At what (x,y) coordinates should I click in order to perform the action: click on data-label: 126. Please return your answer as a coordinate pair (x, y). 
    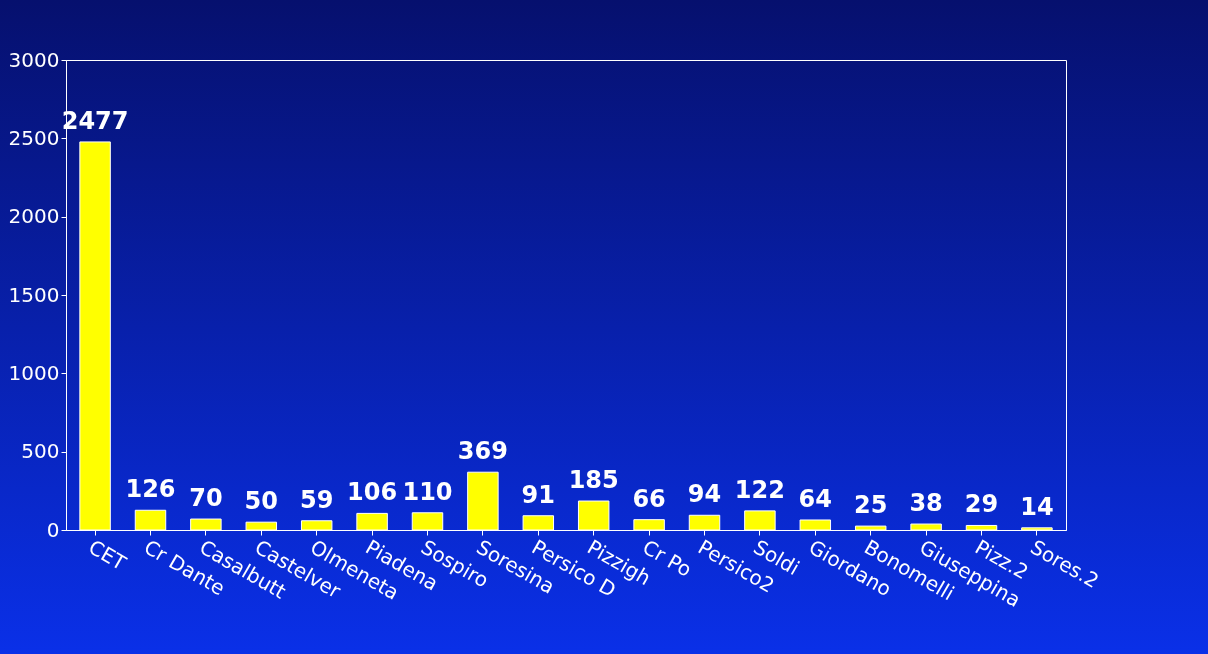
    Looking at the image, I should click on (150, 489).